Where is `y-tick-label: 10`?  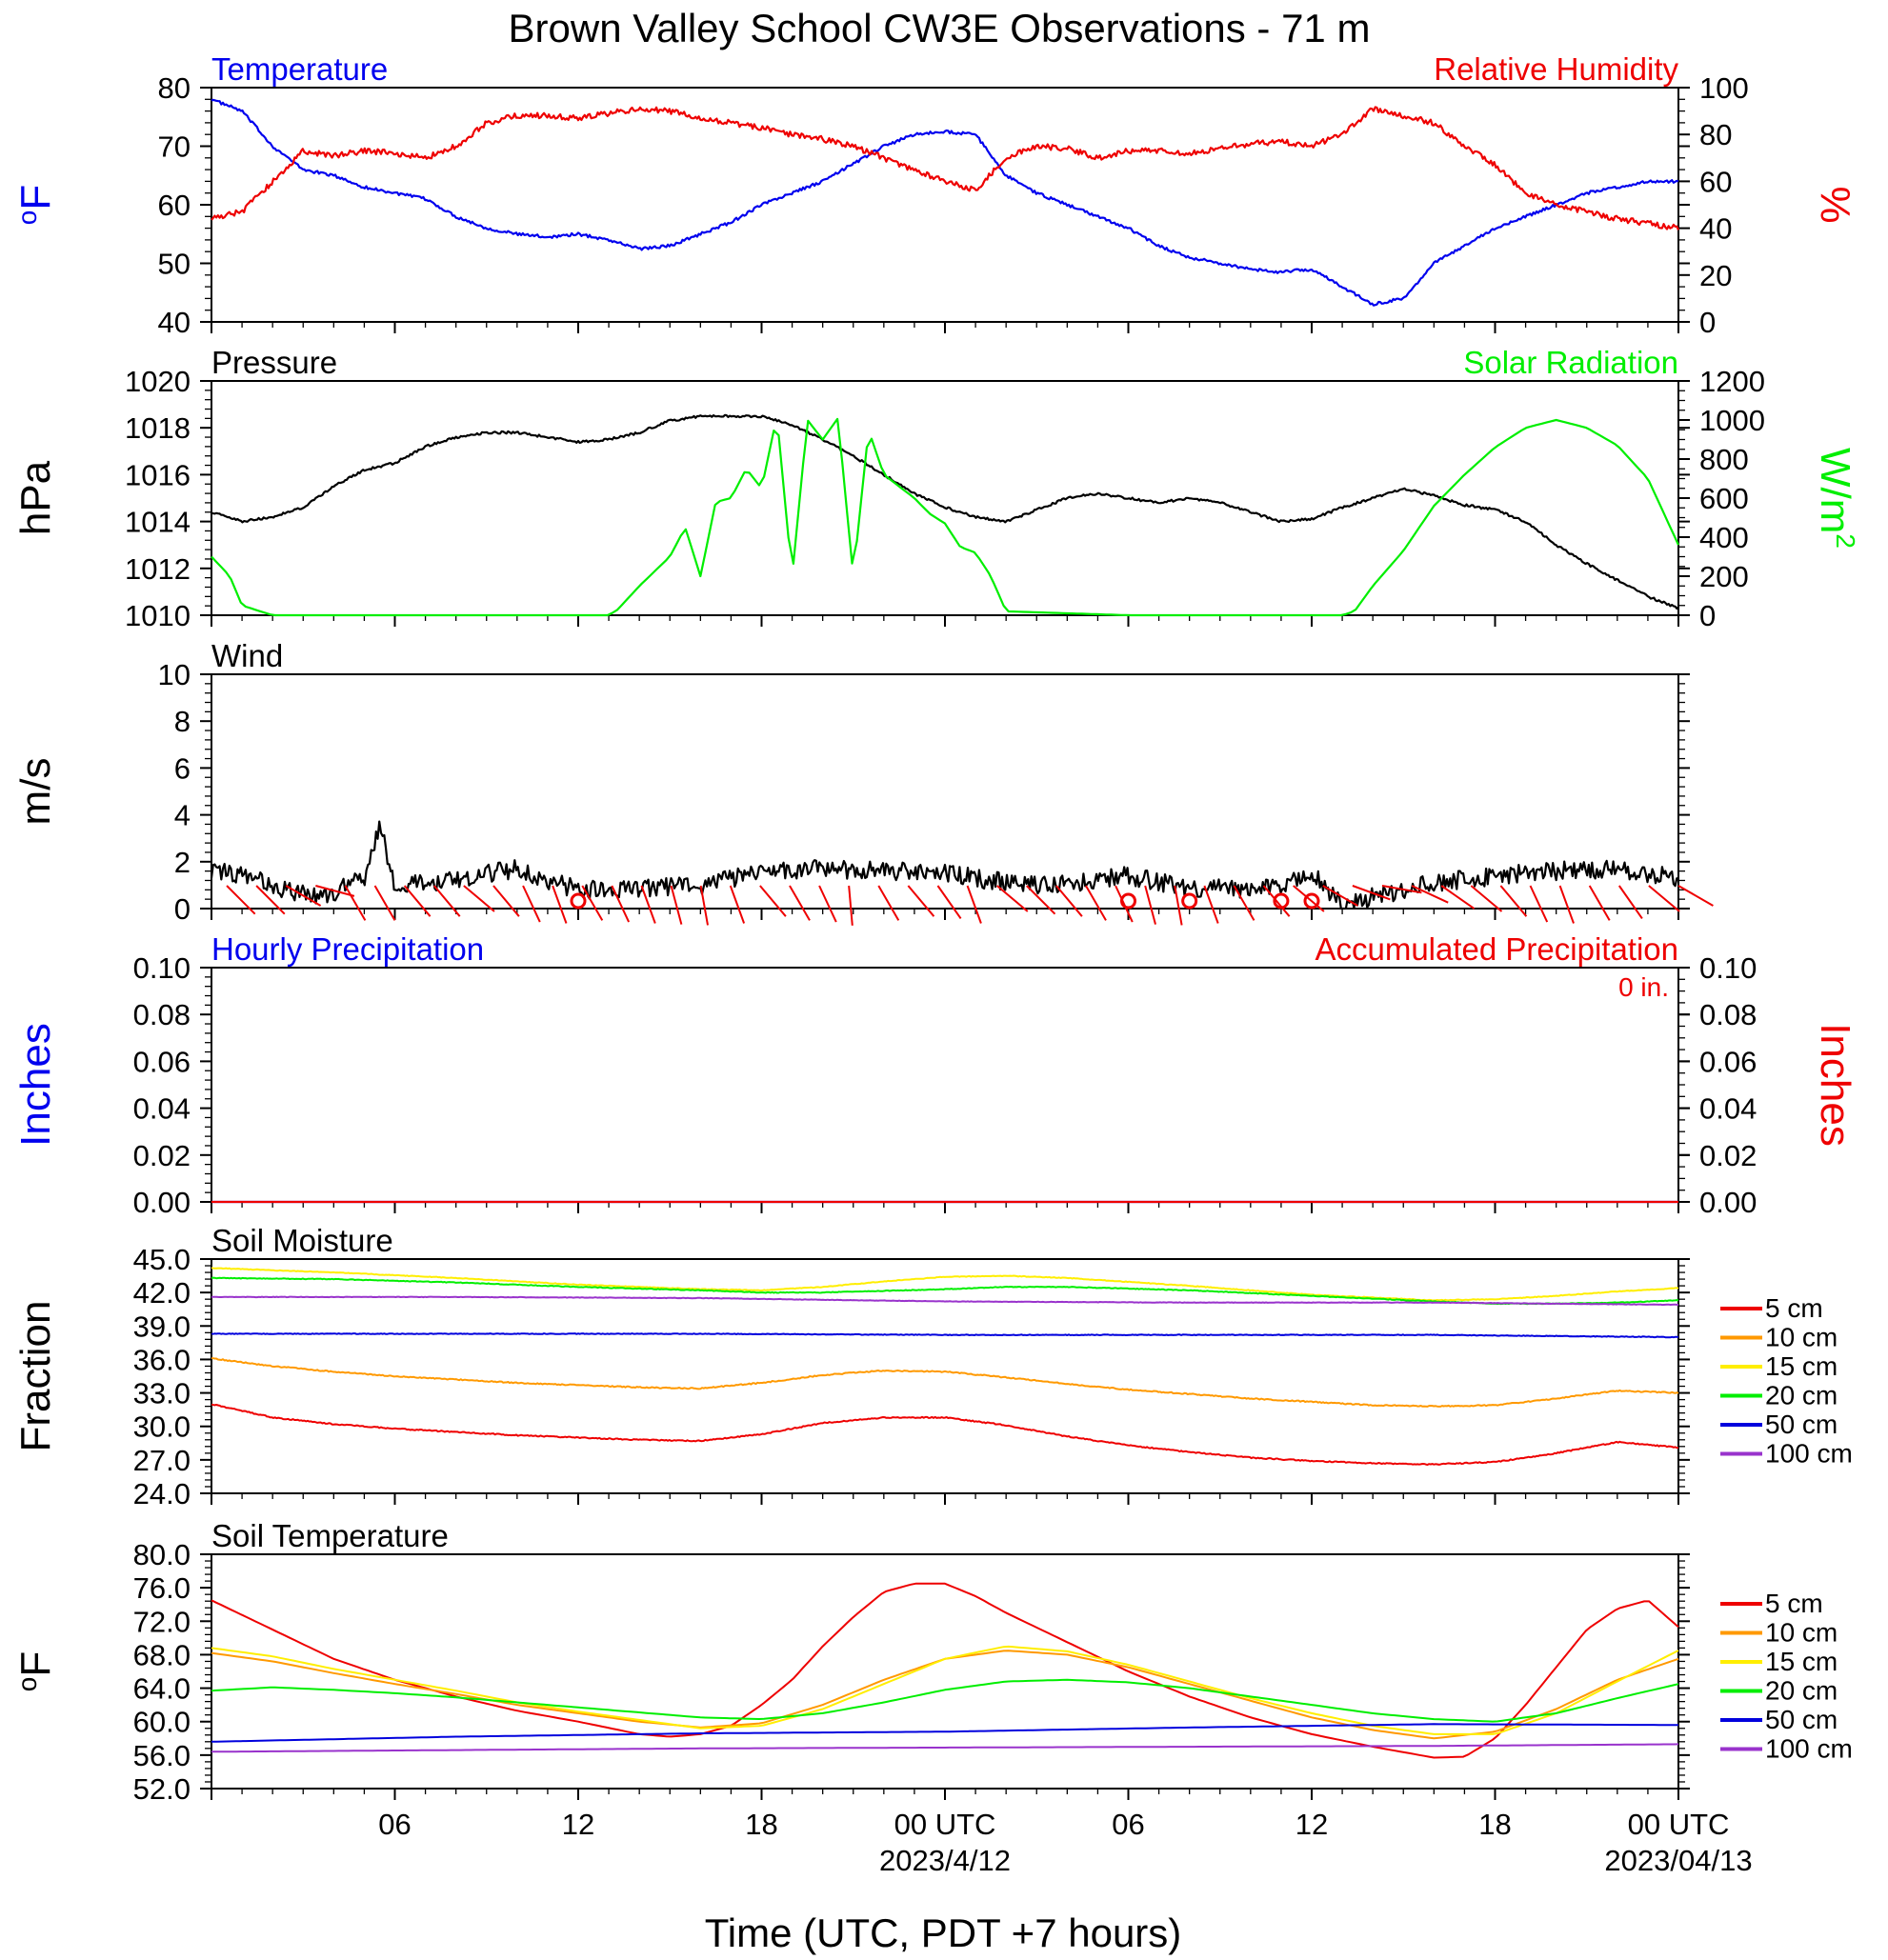
y-tick-label: 10 is located at coordinates (174, 674).